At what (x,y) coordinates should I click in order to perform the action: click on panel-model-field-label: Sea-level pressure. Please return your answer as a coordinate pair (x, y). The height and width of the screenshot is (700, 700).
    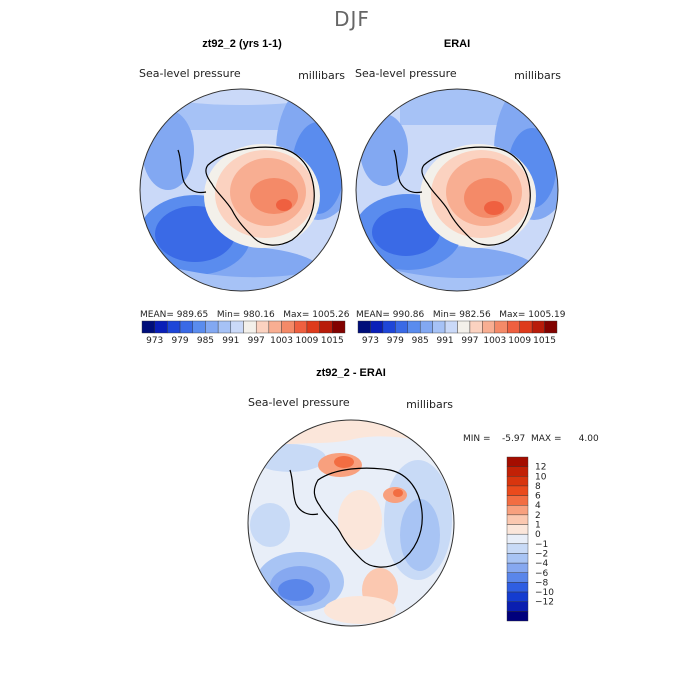
    Looking at the image, I should click on (190, 73).